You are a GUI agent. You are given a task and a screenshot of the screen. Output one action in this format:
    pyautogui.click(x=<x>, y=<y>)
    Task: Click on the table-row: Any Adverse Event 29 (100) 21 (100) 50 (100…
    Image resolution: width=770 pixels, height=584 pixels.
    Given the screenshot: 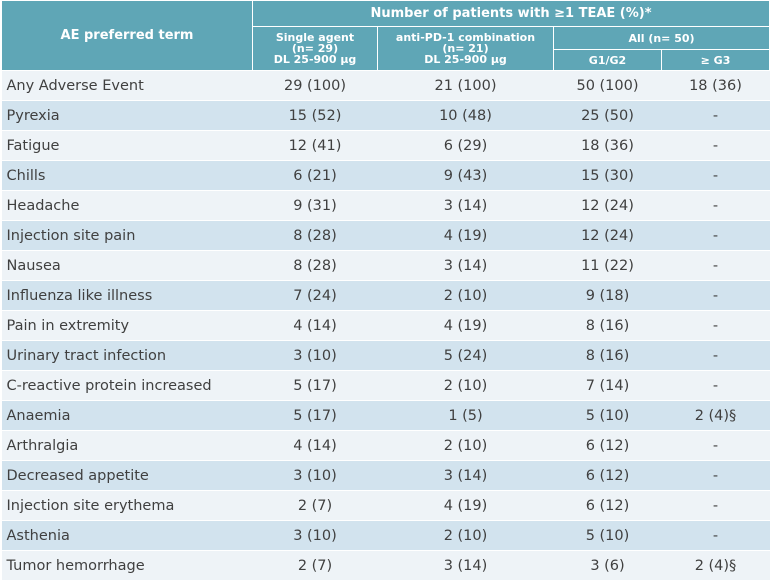 What is the action you would take?
    pyautogui.click(x=385, y=85)
    